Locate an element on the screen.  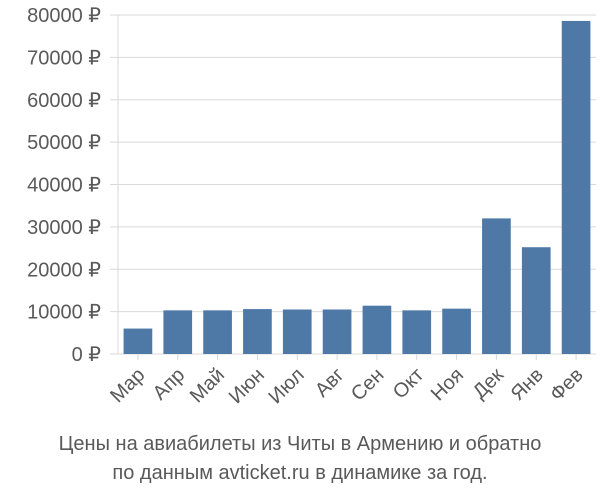
x-tick-label: Фев is located at coordinates (567, 385).